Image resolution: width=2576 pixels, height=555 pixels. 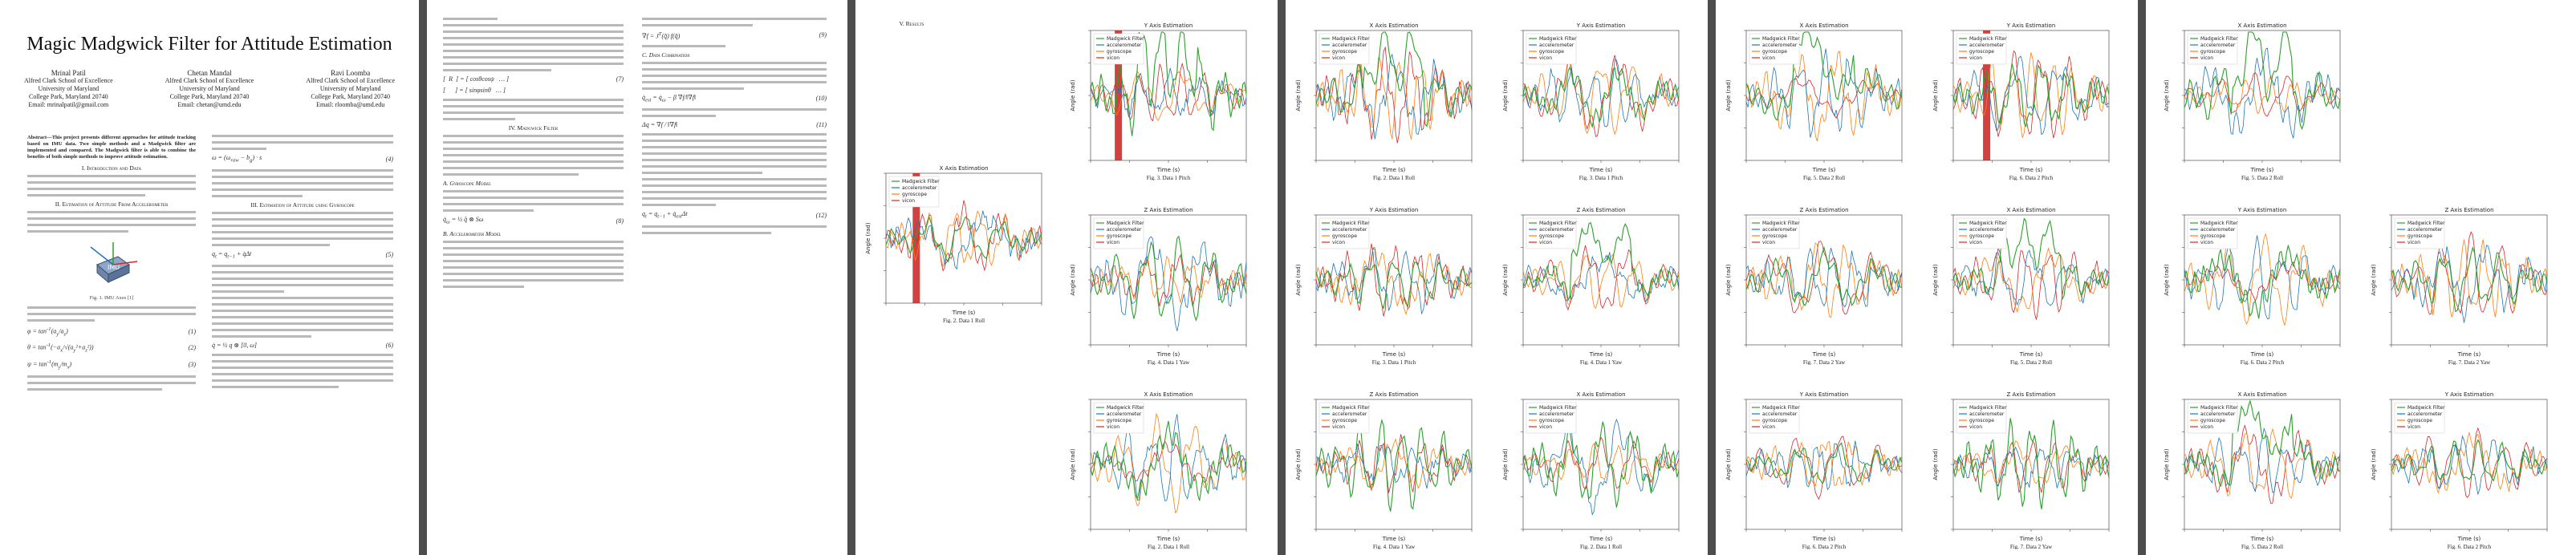 What do you see at coordinates (666, 55) in the screenshot?
I see `subsection-heading: C. Data Combination` at bounding box center [666, 55].